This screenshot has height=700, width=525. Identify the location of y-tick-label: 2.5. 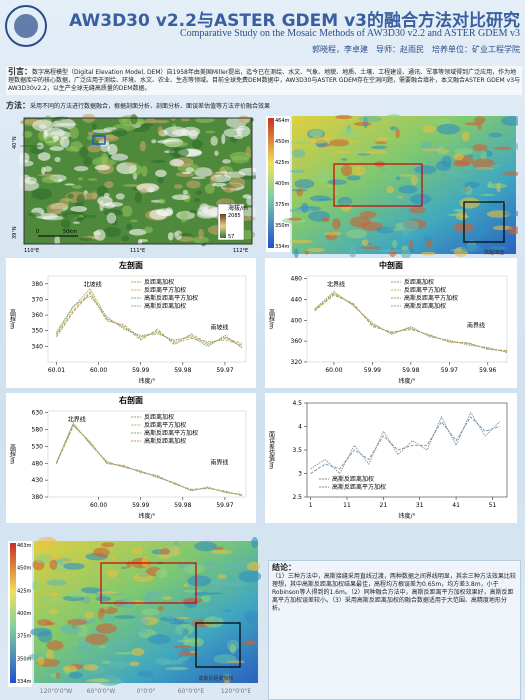
(297, 497).